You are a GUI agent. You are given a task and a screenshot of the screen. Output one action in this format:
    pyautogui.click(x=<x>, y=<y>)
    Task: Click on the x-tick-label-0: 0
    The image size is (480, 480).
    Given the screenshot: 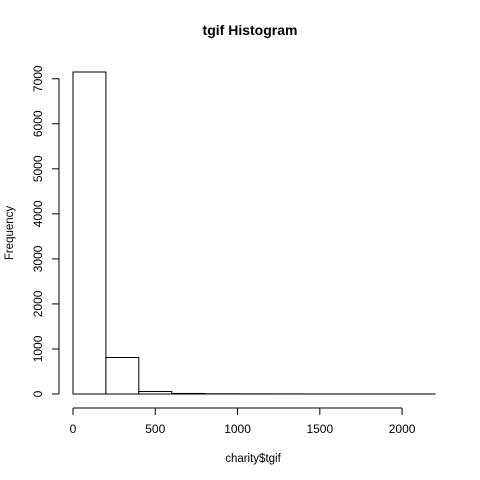 What is the action you would take?
    pyautogui.click(x=73, y=429)
    